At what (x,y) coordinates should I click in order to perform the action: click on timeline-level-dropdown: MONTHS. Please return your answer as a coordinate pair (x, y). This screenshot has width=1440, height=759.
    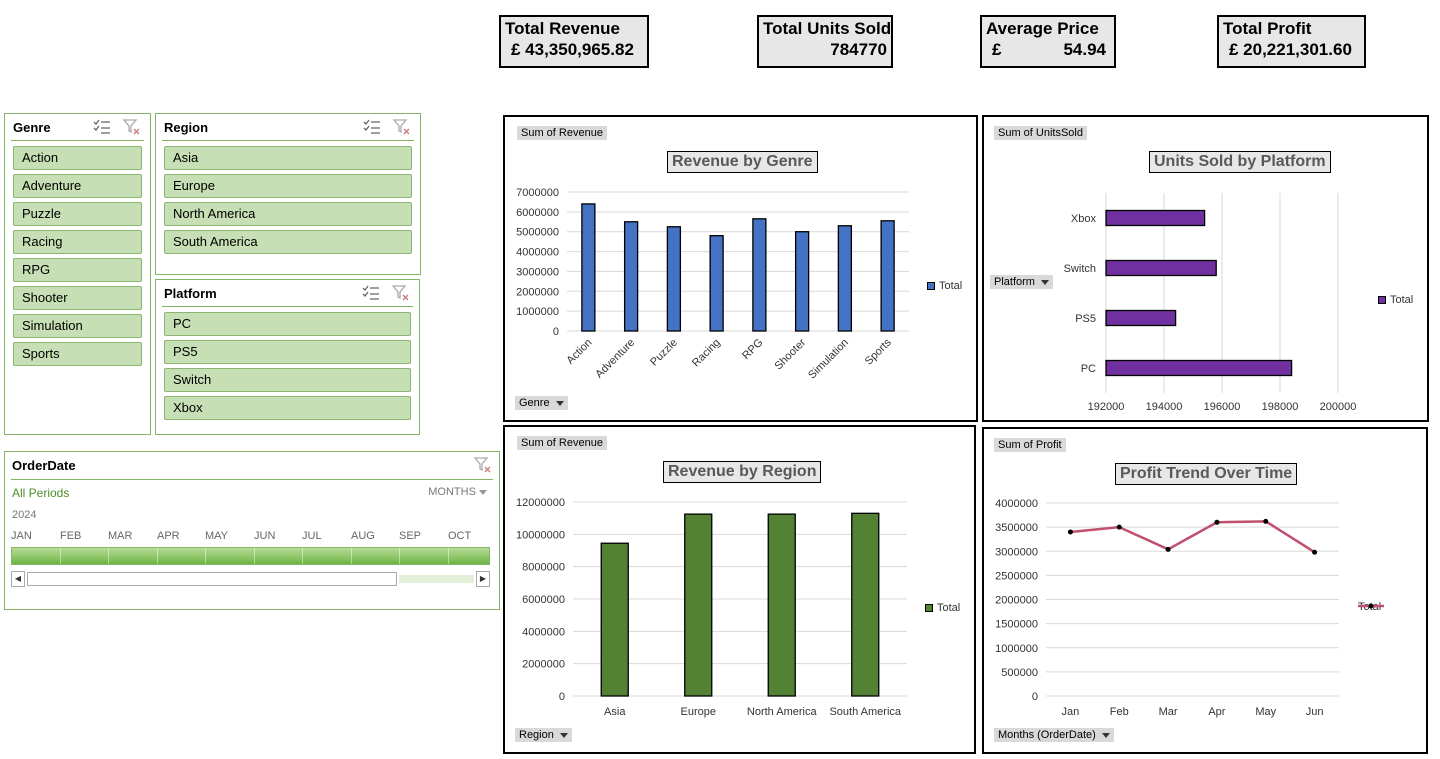
    Looking at the image, I should click on (457, 492).